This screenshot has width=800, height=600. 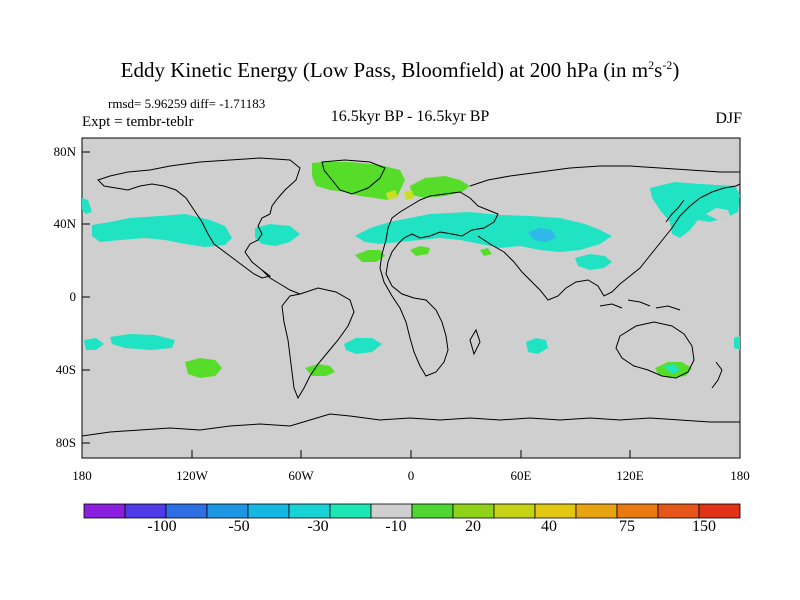 What do you see at coordinates (718, 214) in the screenshot?
I see `anomaly-pacific-hole` at bounding box center [718, 214].